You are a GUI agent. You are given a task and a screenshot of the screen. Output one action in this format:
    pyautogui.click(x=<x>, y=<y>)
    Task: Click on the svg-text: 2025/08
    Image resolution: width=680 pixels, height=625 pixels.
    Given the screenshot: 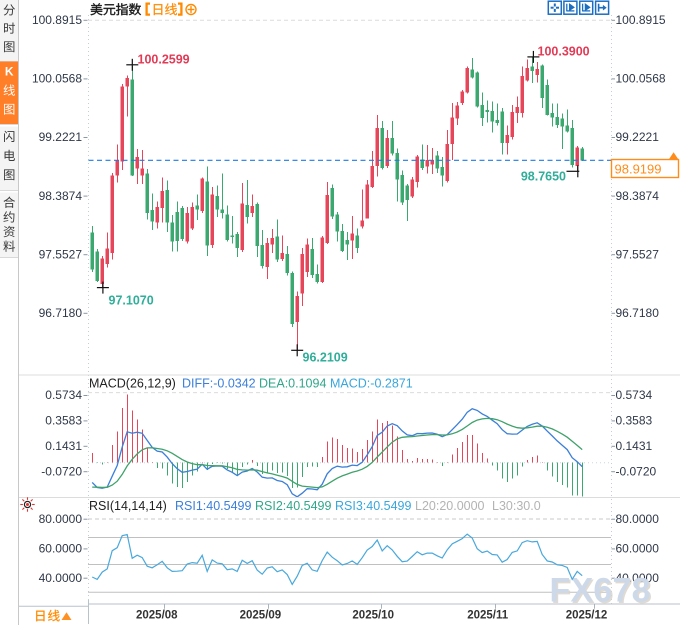 What is the action you would take?
    pyautogui.click(x=157, y=615)
    